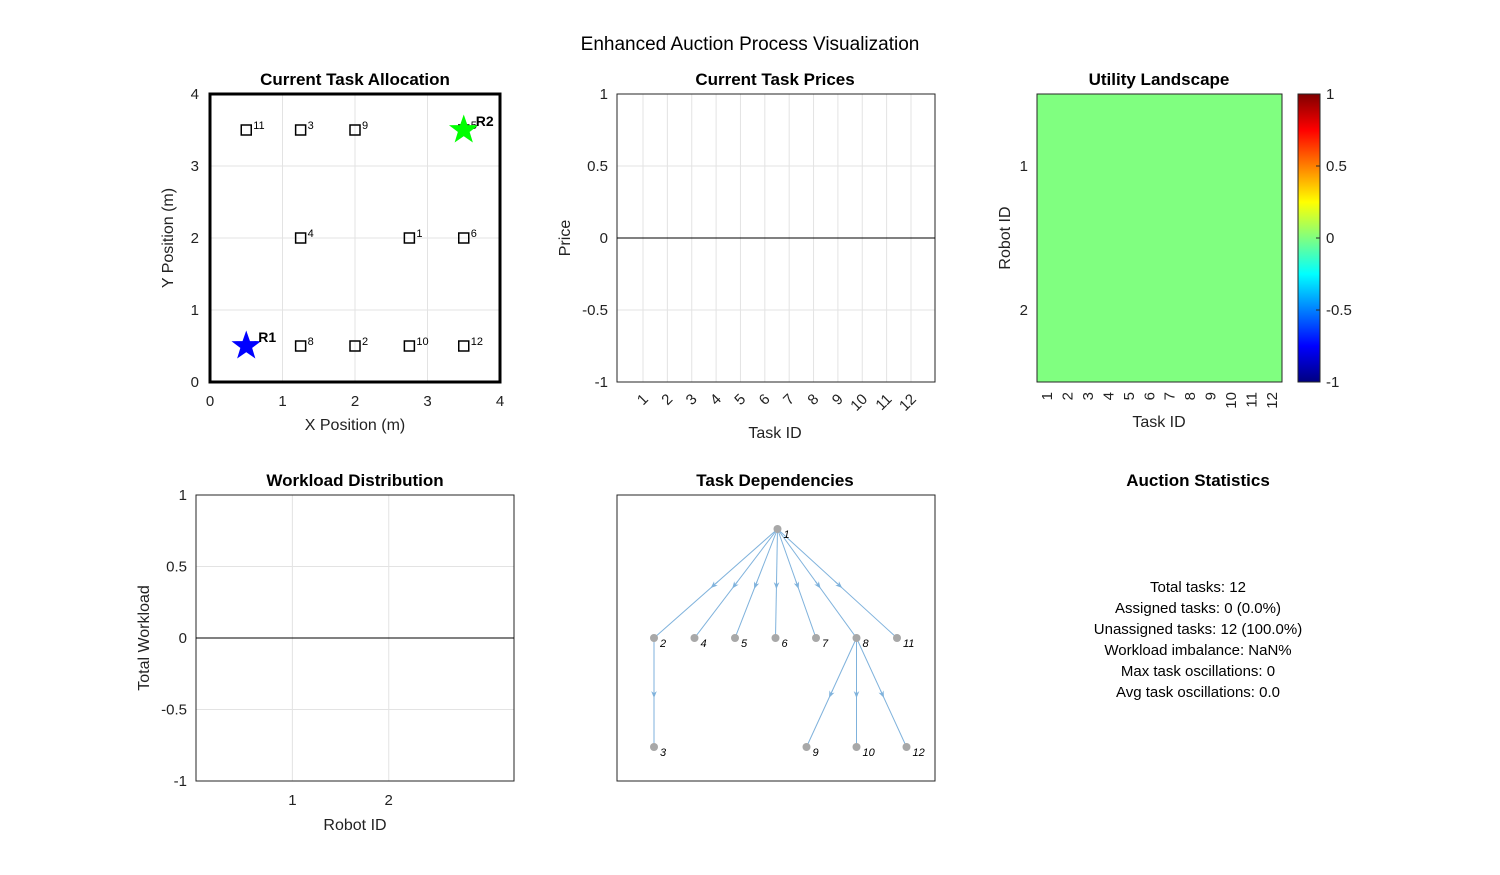  What do you see at coordinates (787, 535) in the screenshot?
I see `dependency-node-label: 1` at bounding box center [787, 535].